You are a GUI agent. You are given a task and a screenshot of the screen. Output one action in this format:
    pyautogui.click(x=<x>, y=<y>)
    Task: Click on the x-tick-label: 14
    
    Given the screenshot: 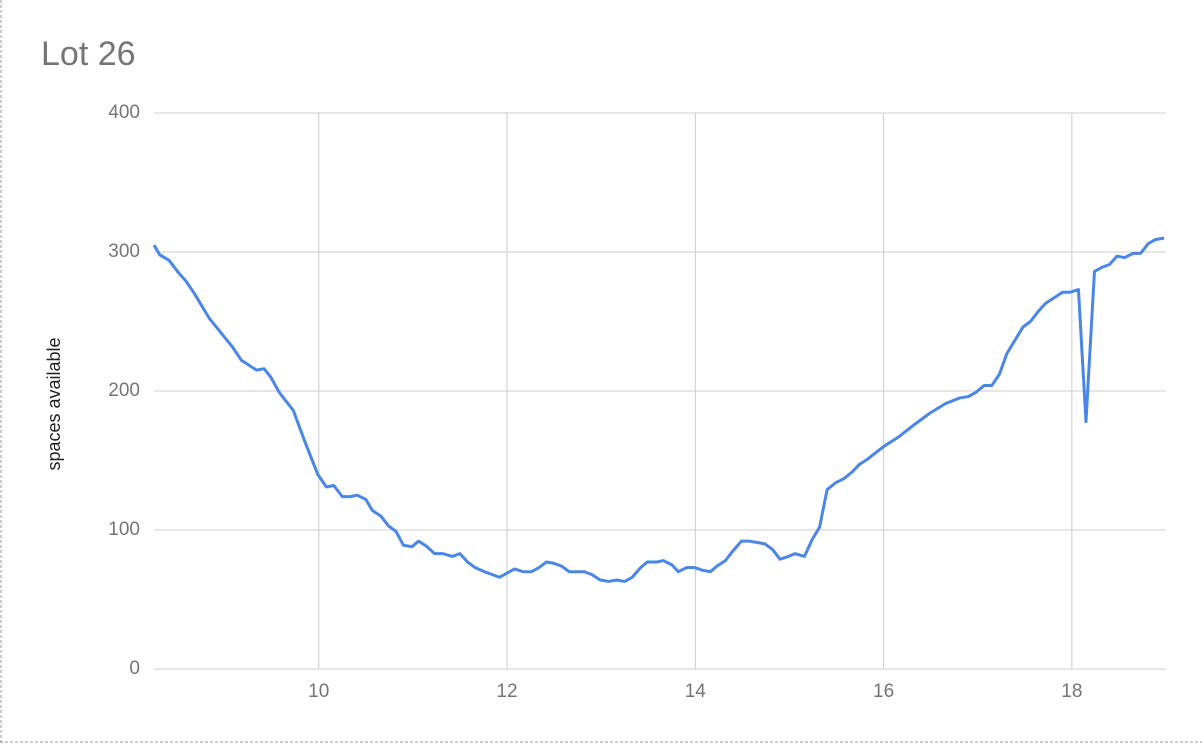 What is the action you would take?
    pyautogui.click(x=696, y=691)
    